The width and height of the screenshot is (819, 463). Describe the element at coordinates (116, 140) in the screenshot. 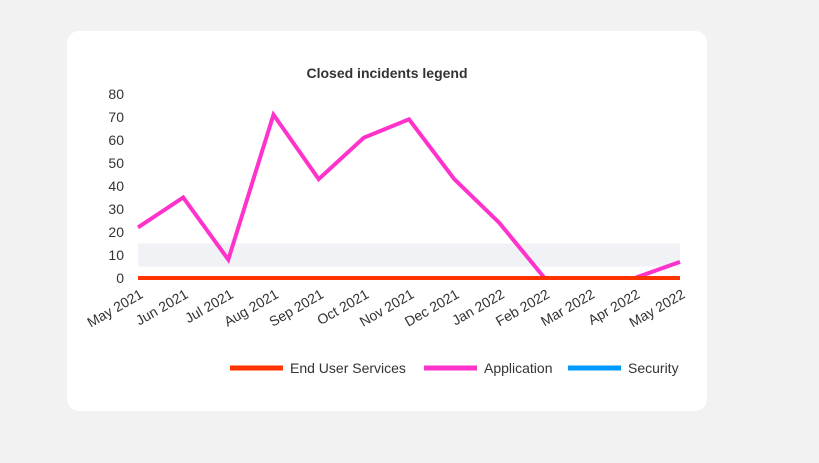

I see `y-tick-label: 60` at that location.